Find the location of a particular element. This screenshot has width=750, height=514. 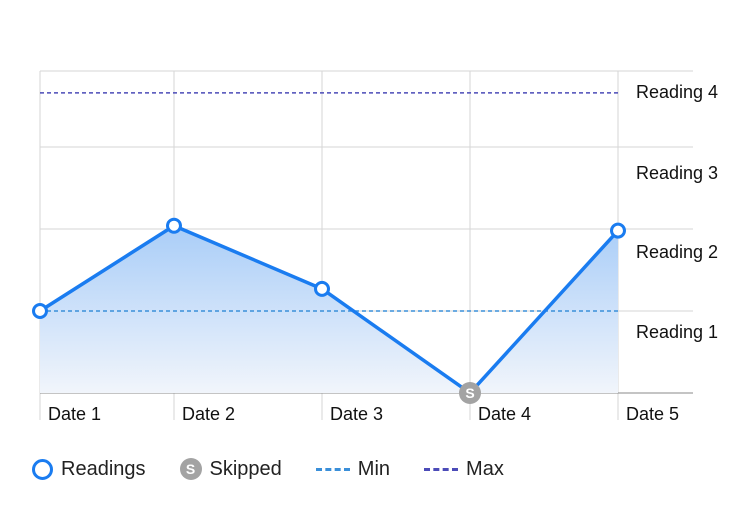

legend: Readings S Skipped Min Max is located at coordinates (285, 469).